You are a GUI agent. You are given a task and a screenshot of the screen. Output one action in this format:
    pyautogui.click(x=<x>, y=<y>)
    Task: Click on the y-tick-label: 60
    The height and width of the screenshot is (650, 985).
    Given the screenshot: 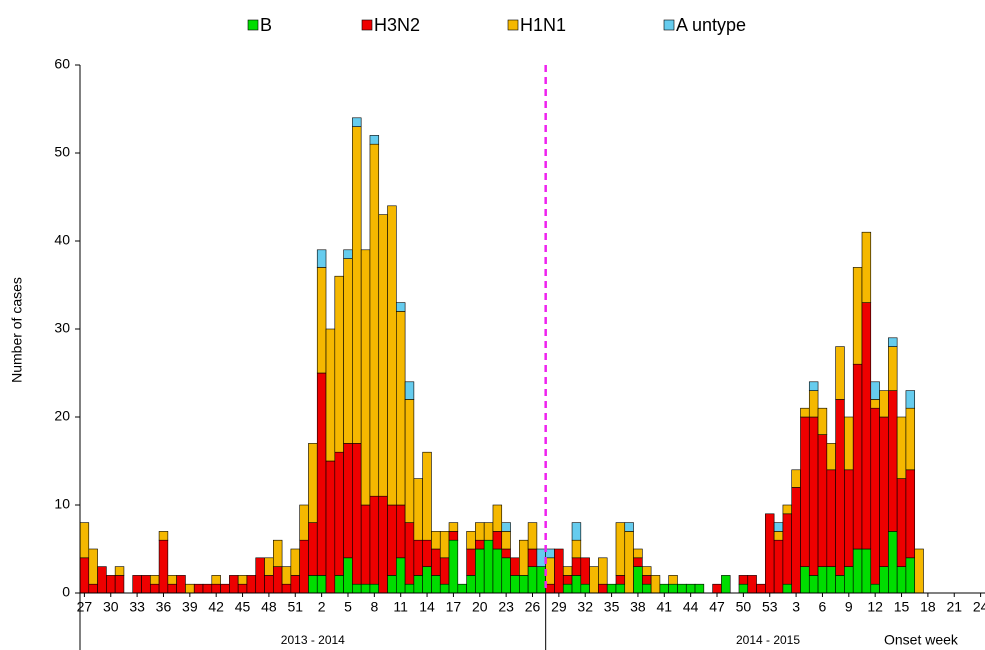 What is the action you would take?
    pyautogui.click(x=62, y=64)
    